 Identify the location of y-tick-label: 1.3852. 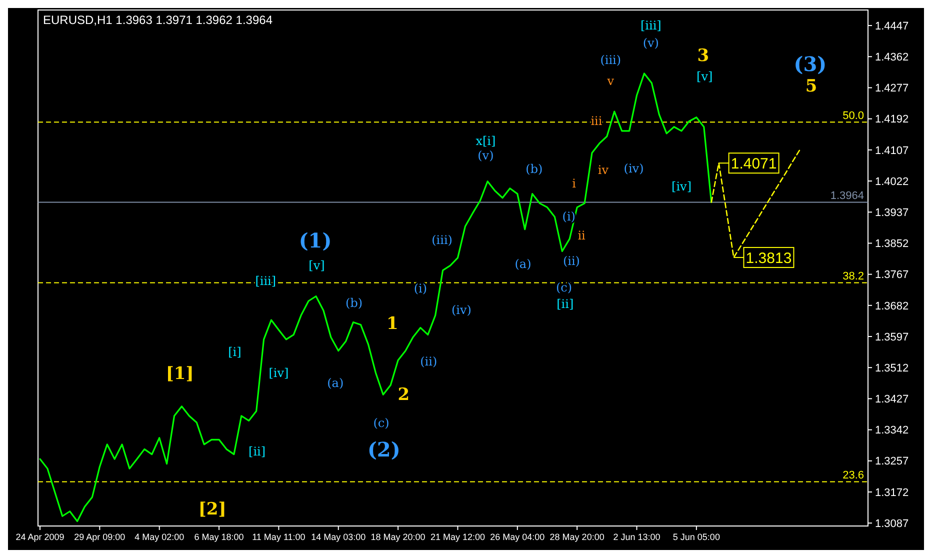
(892, 244).